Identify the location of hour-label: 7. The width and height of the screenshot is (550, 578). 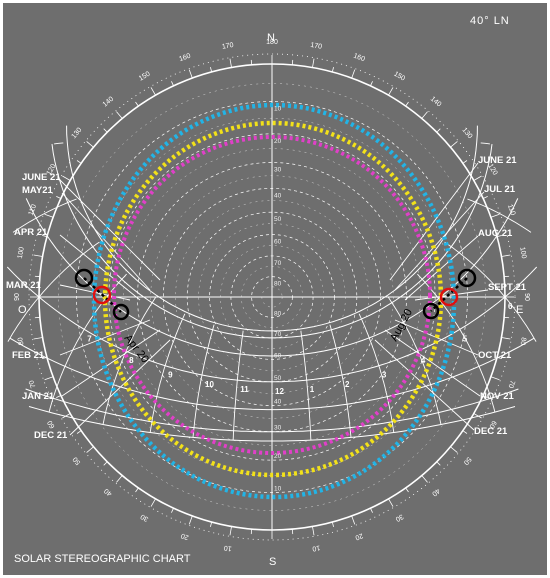
(89, 338).